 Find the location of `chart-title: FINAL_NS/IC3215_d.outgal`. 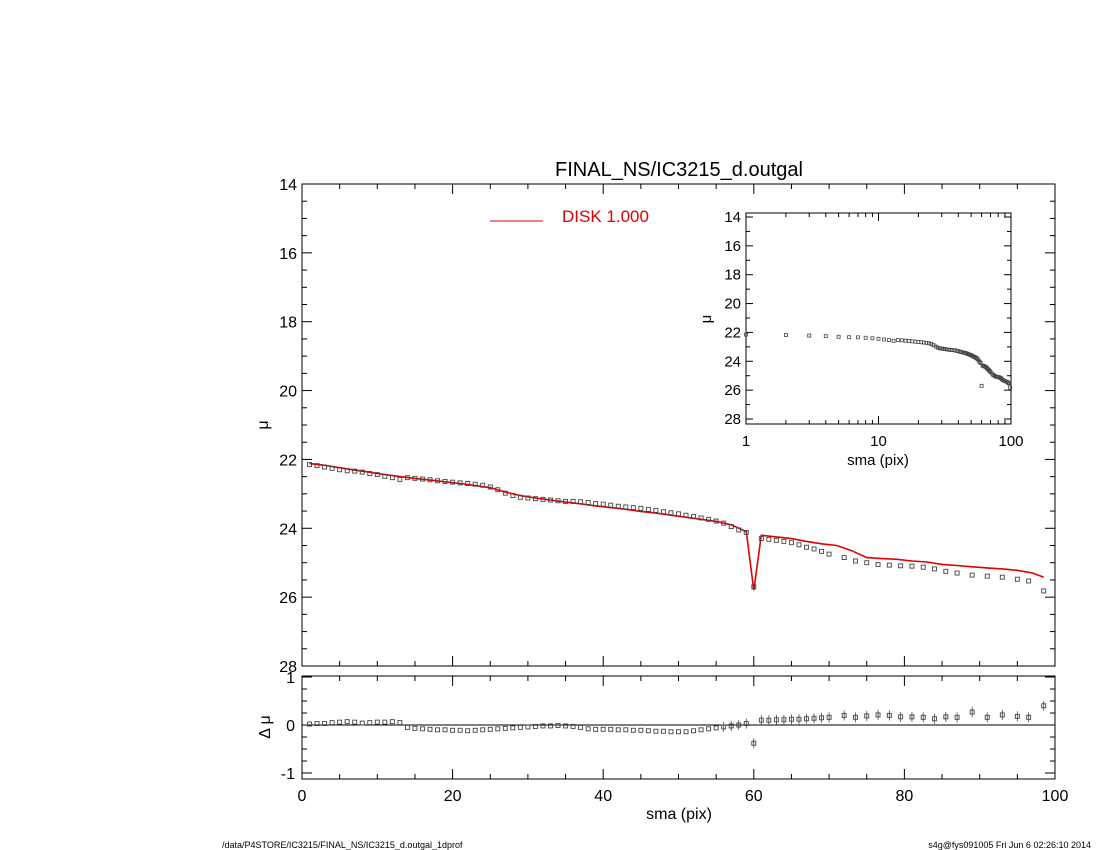

chart-title: FINAL_NS/IC3215_d.outgal is located at coordinates (679, 170).